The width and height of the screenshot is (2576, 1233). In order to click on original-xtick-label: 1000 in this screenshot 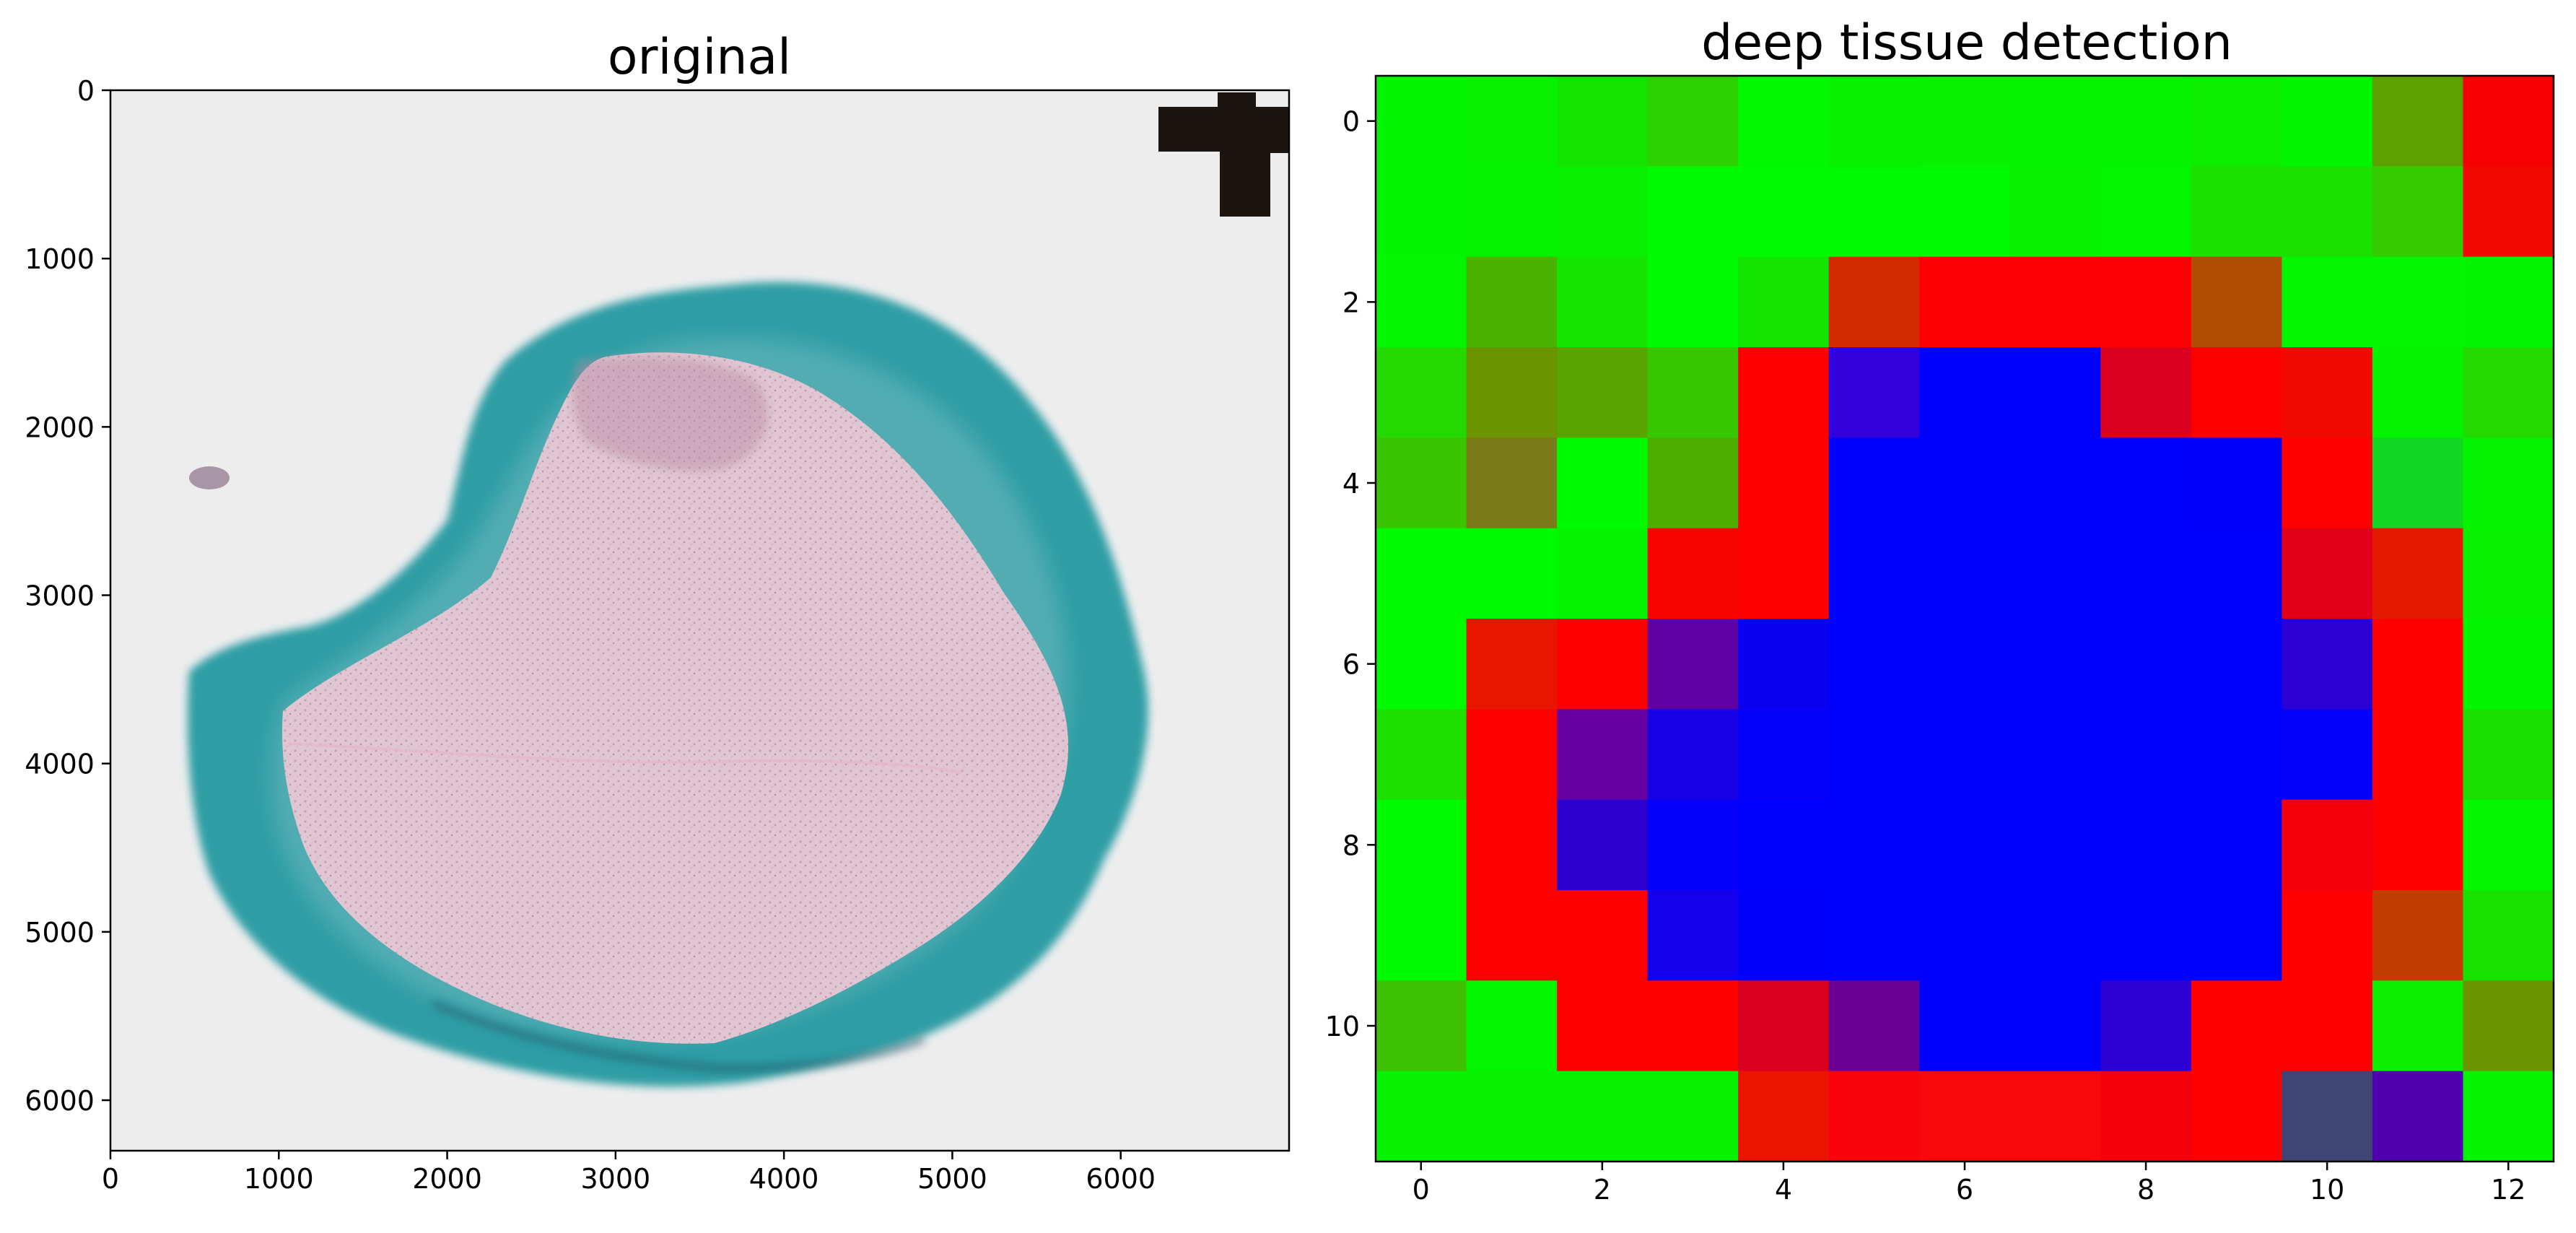, I will do `click(279, 1179)`.